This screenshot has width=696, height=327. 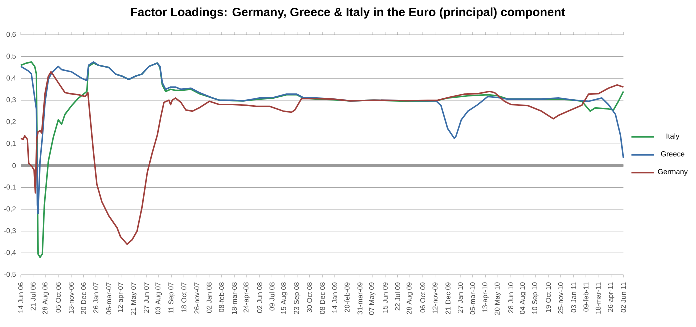 I want to click on chart-title: Factor Loadings: Germany, Greece & Italy in the Euro (principal) component, so click(x=348, y=13).